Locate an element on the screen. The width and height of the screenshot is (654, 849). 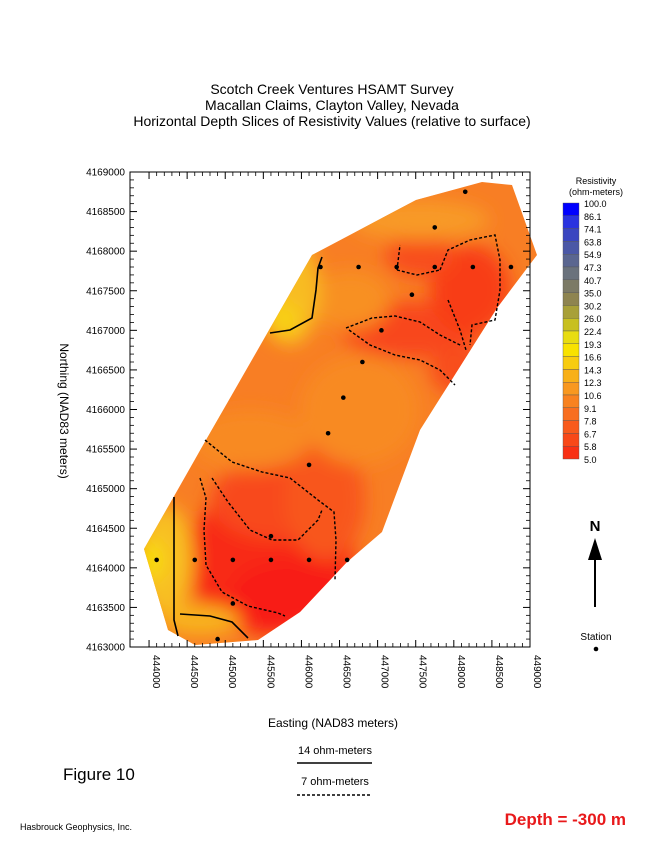
colorbar-level-label: 86.1 is located at coordinates (593, 217).